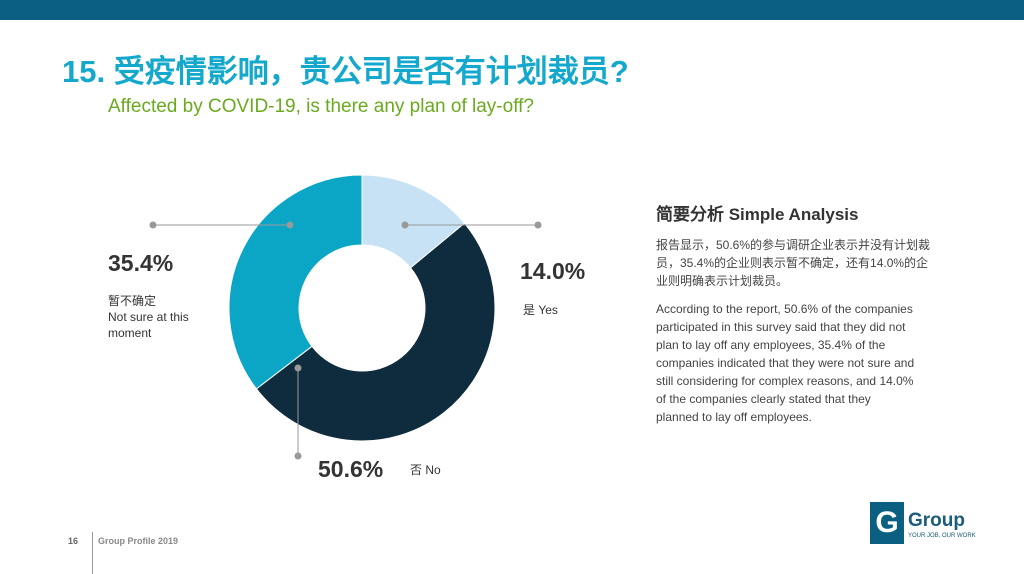 Image resolution: width=1024 pixels, height=574 pixels. What do you see at coordinates (375, 332) in the screenshot?
I see `slice-no` at bounding box center [375, 332].